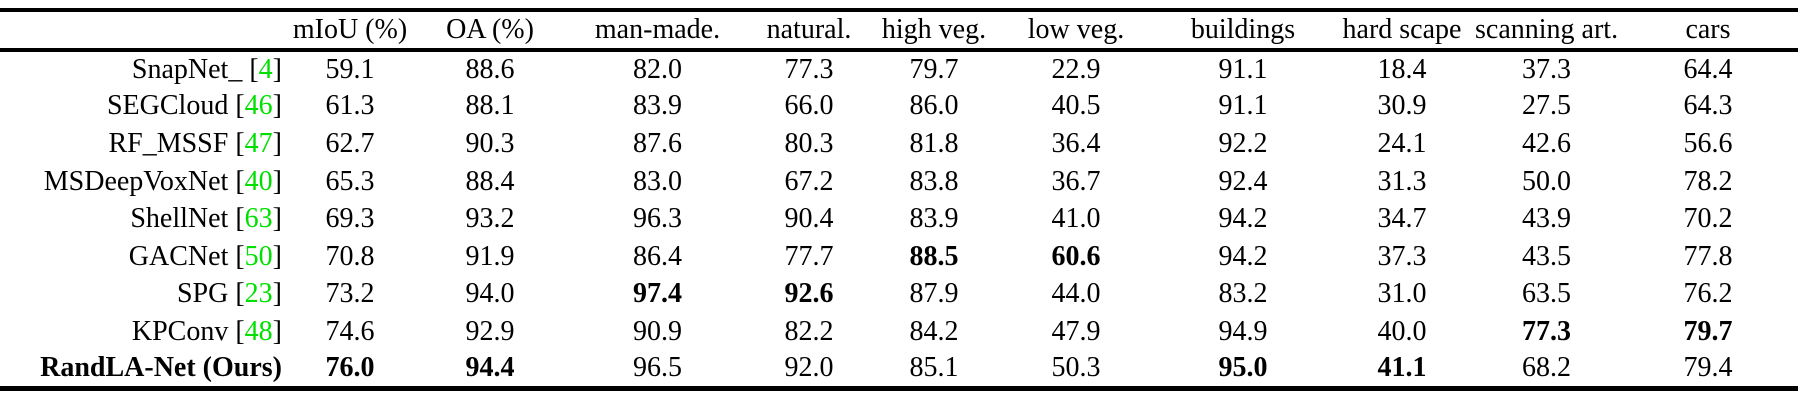 The height and width of the screenshot is (414, 1798). Describe the element at coordinates (490, 256) in the screenshot. I see `value-cell: 91.9` at that location.